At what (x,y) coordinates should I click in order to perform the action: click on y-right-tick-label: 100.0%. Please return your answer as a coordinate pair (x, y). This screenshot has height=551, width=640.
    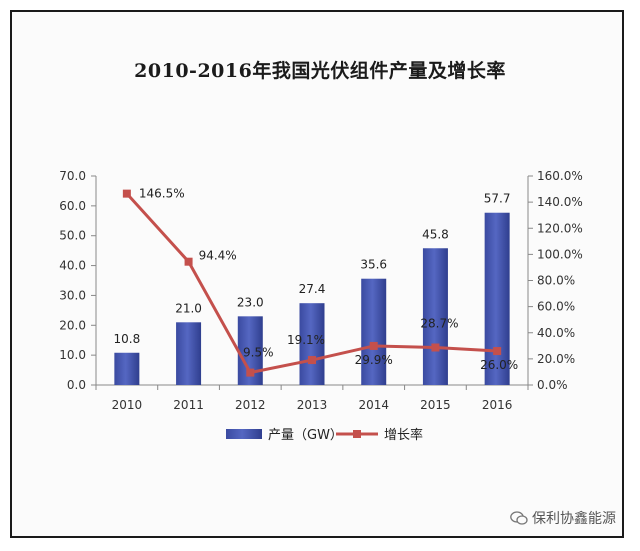
    Looking at the image, I should click on (560, 254).